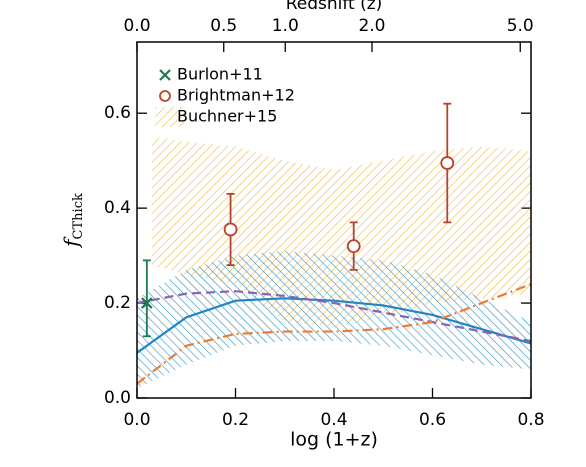  I want to click on x2-tick-label: 5.0, so click(520, 26).